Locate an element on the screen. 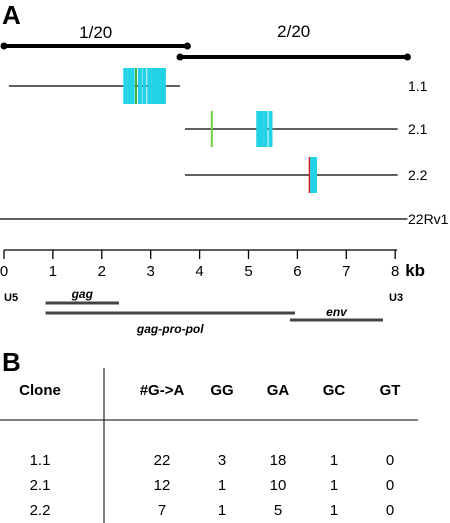 This screenshot has height=523, width=450. segment-label: 2/20 is located at coordinates (293, 31).